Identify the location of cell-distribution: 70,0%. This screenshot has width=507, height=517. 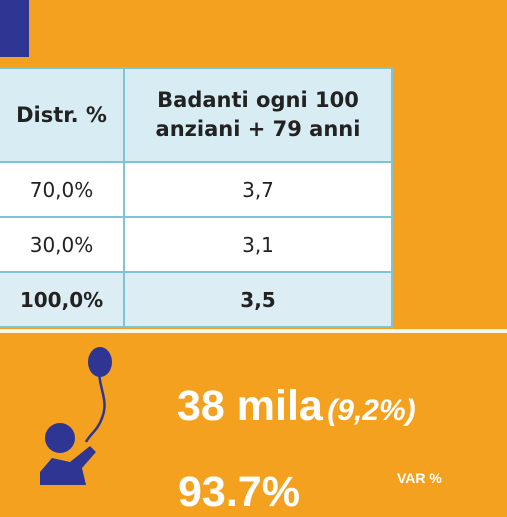
(62, 189).